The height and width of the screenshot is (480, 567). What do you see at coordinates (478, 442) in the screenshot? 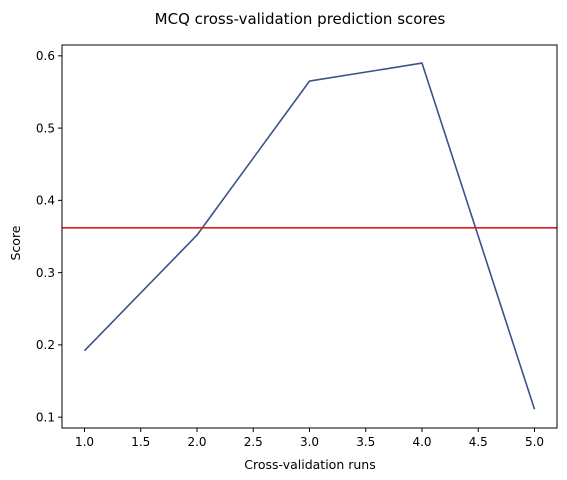
I see `x-tick-label: 4.5` at bounding box center [478, 442].